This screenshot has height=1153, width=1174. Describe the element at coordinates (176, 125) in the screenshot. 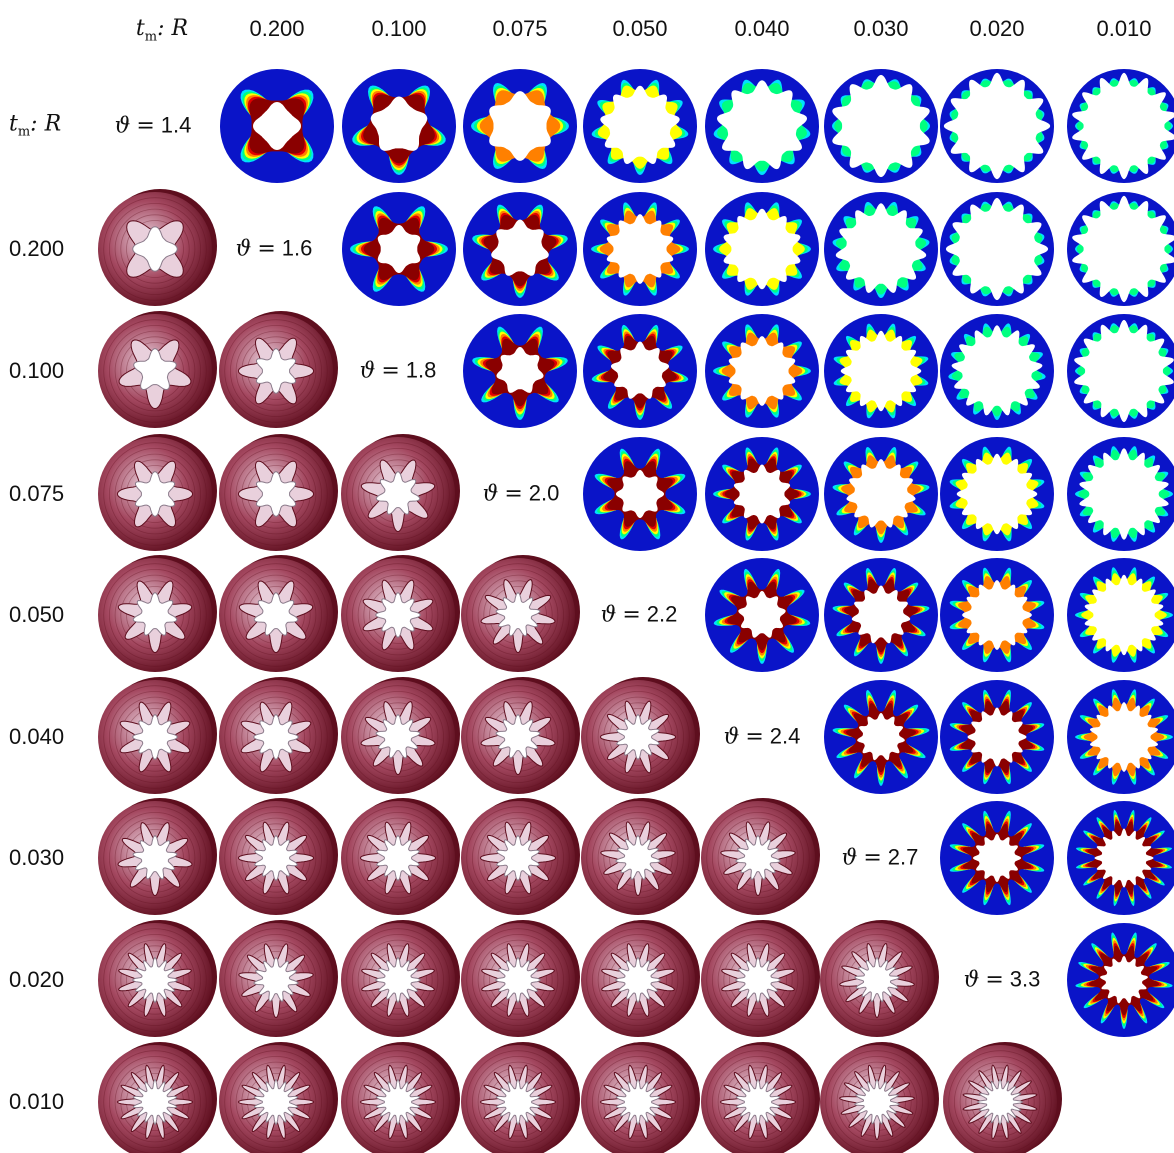

I see `theta-value: 1.4` at that location.